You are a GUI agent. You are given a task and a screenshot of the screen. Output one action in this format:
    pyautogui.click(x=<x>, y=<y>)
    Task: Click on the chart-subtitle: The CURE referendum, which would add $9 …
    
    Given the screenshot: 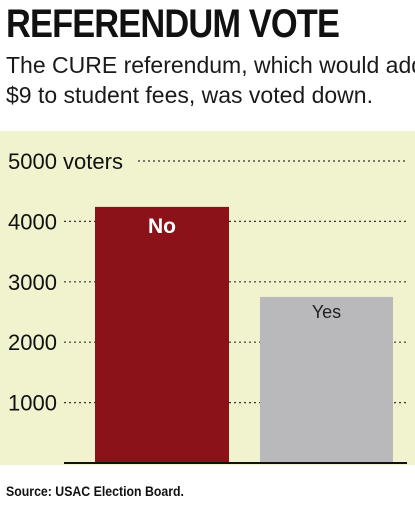 What is the action you would take?
    pyautogui.click(x=210, y=80)
    